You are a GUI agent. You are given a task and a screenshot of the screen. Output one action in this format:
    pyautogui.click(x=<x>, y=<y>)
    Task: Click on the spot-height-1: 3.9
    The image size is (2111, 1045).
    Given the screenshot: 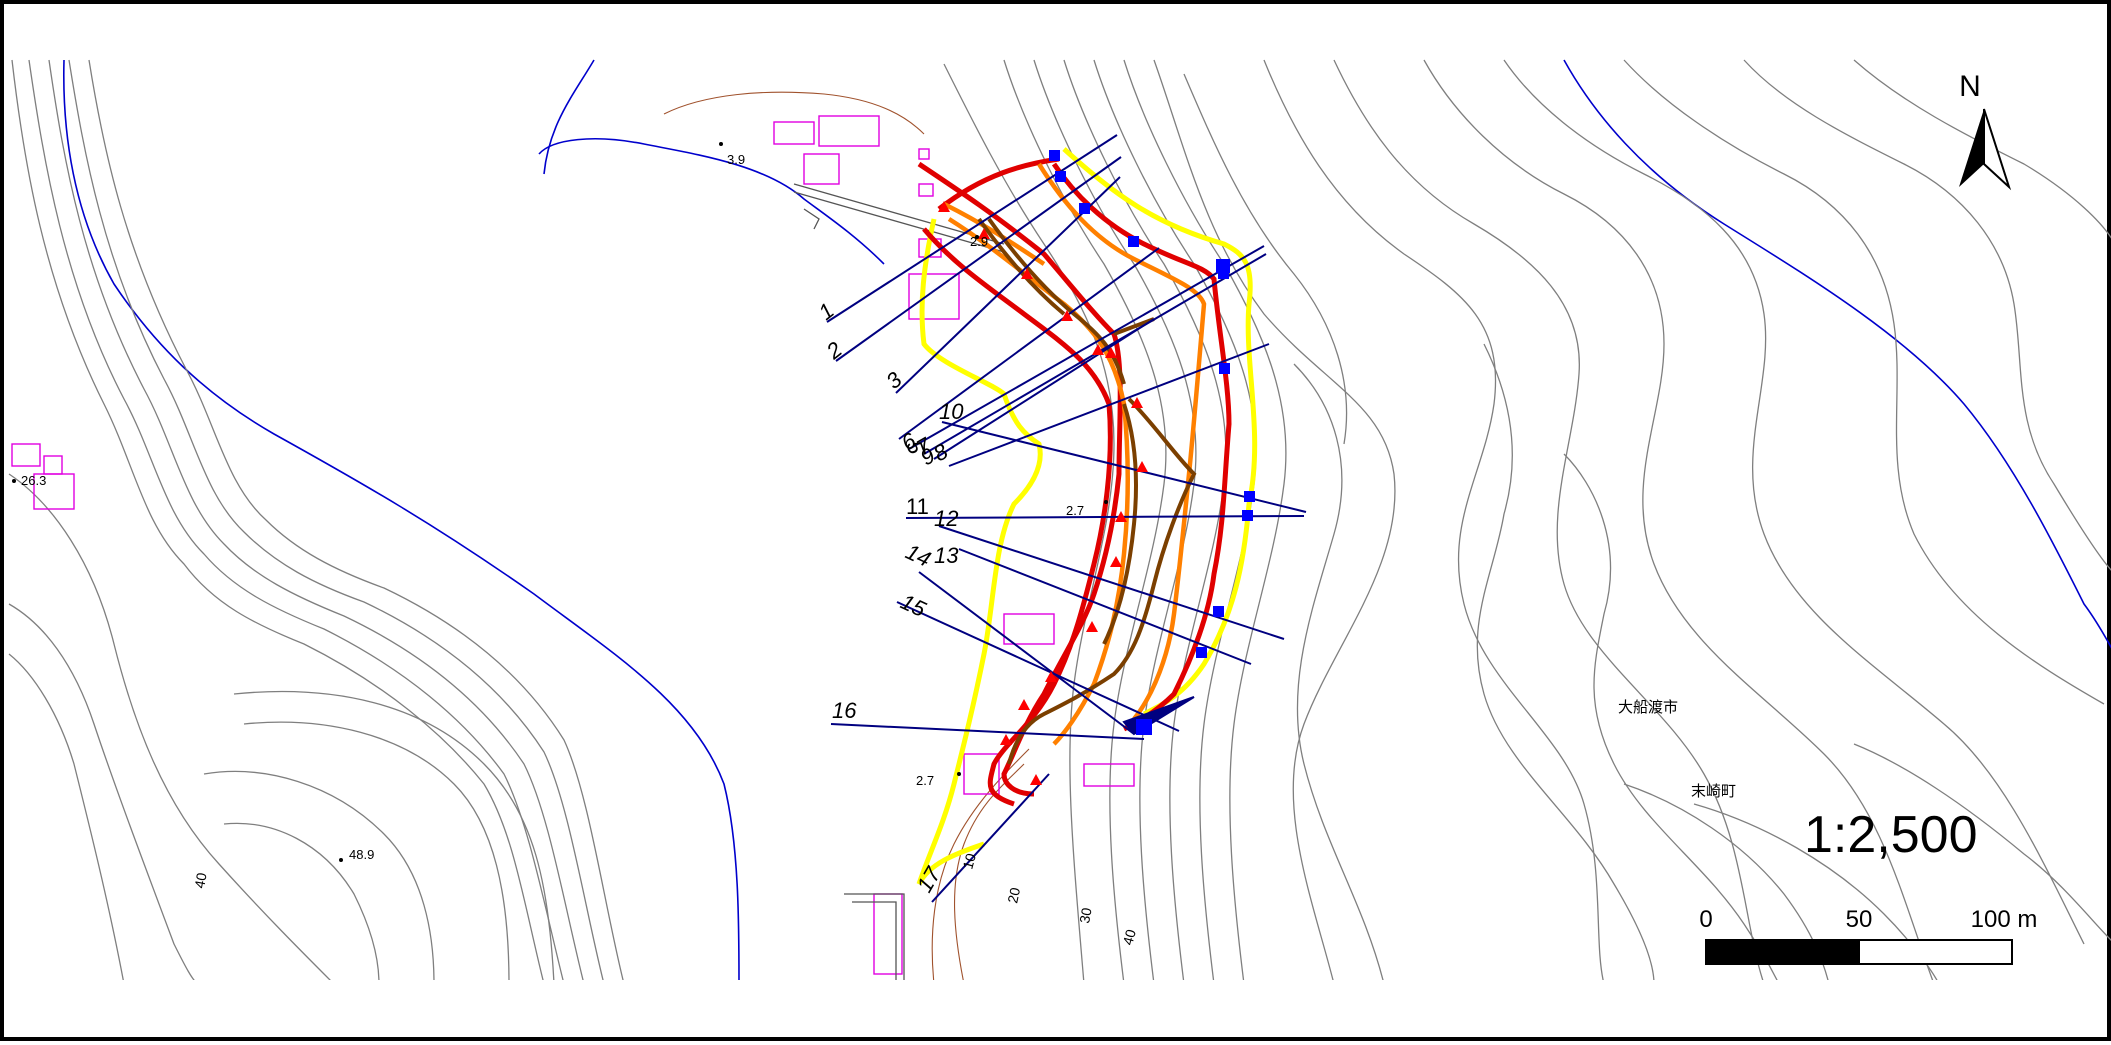 What is the action you would take?
    pyautogui.click(x=736, y=159)
    